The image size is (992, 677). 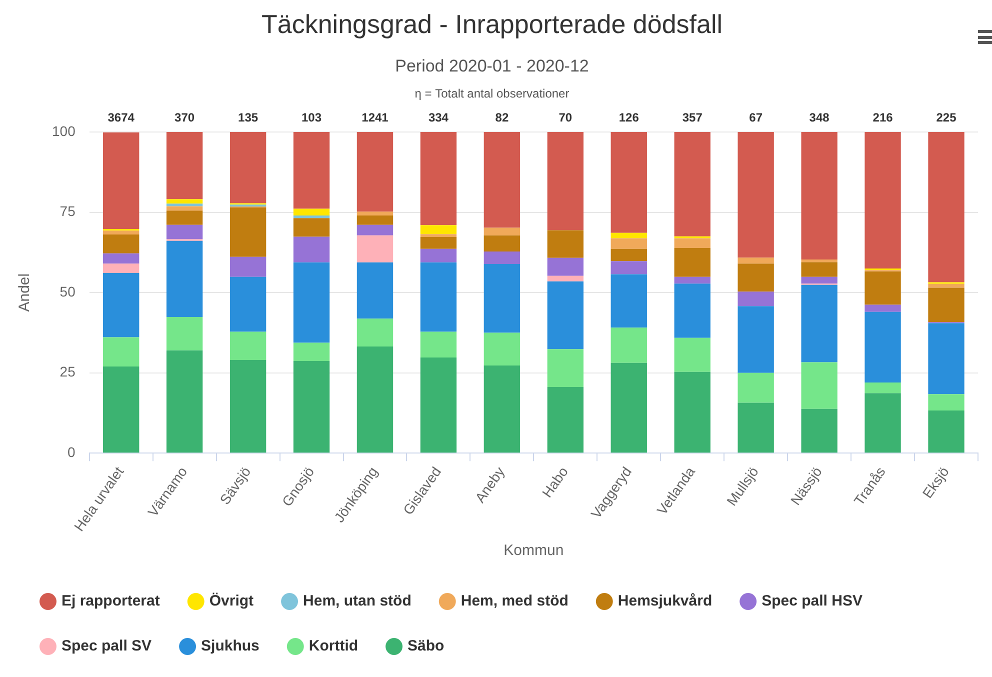 What do you see at coordinates (121, 117) in the screenshot?
I see `annotation: 3674` at bounding box center [121, 117].